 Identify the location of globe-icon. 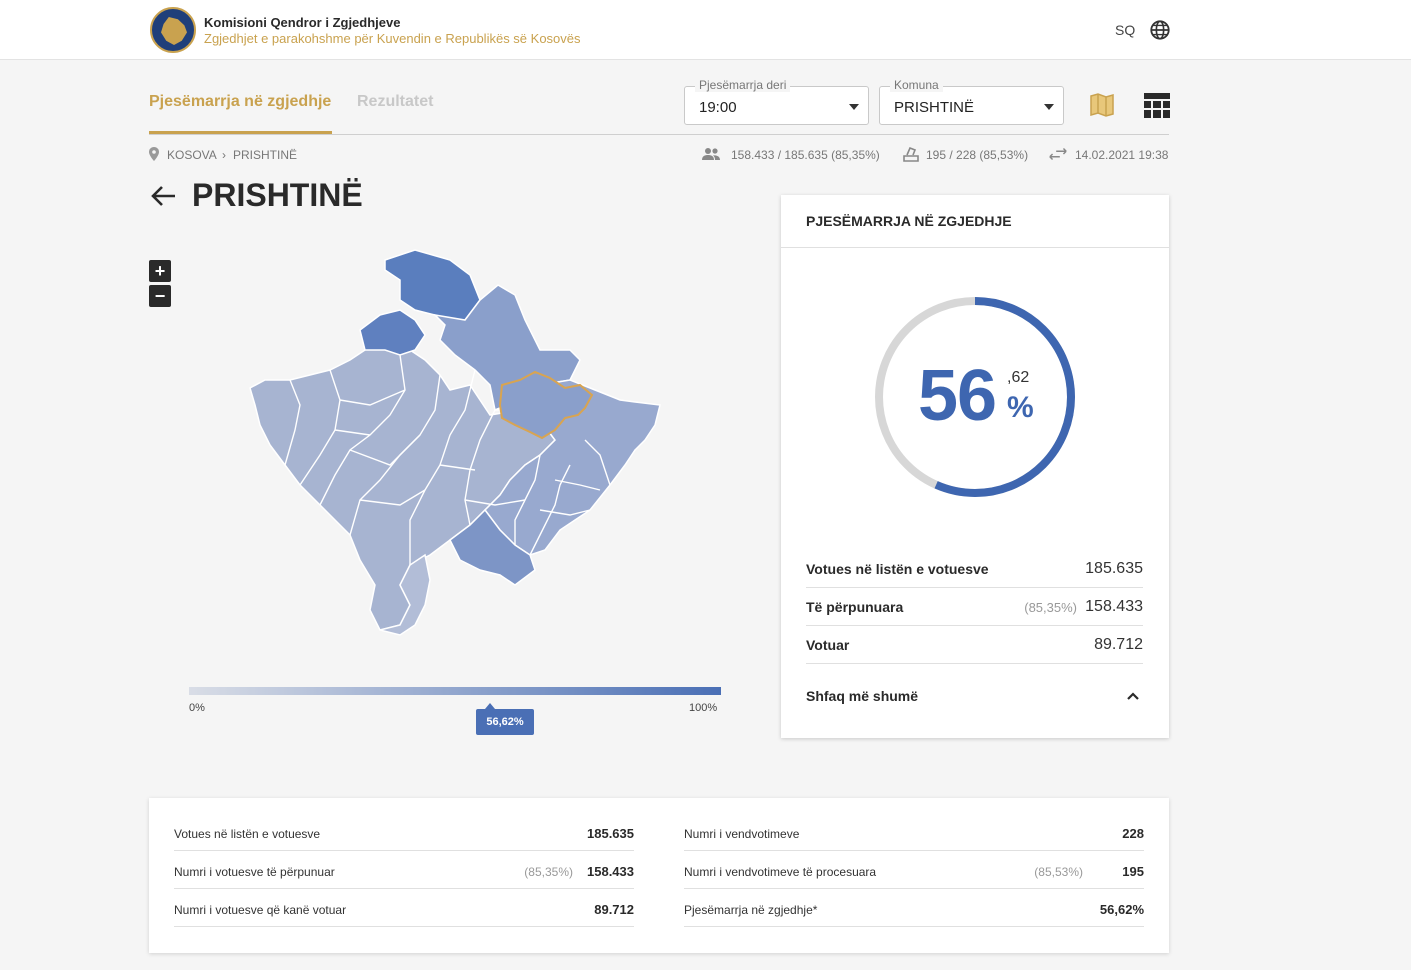
(1160, 30).